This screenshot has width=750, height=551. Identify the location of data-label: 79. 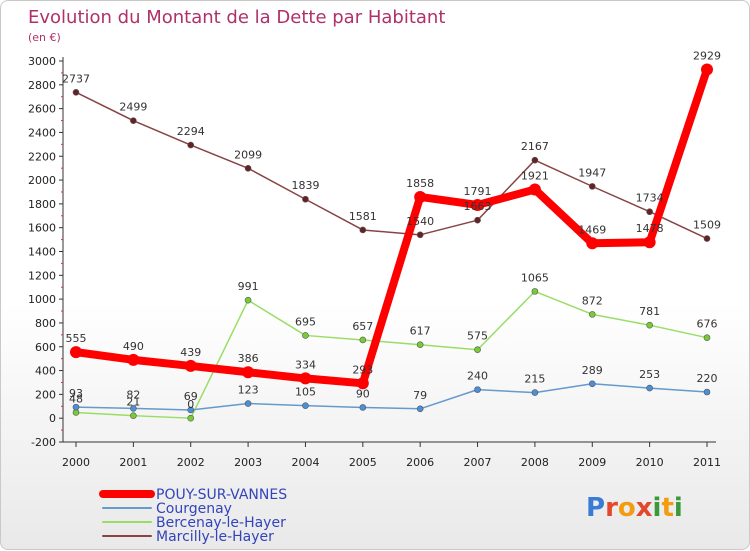
(420, 395).